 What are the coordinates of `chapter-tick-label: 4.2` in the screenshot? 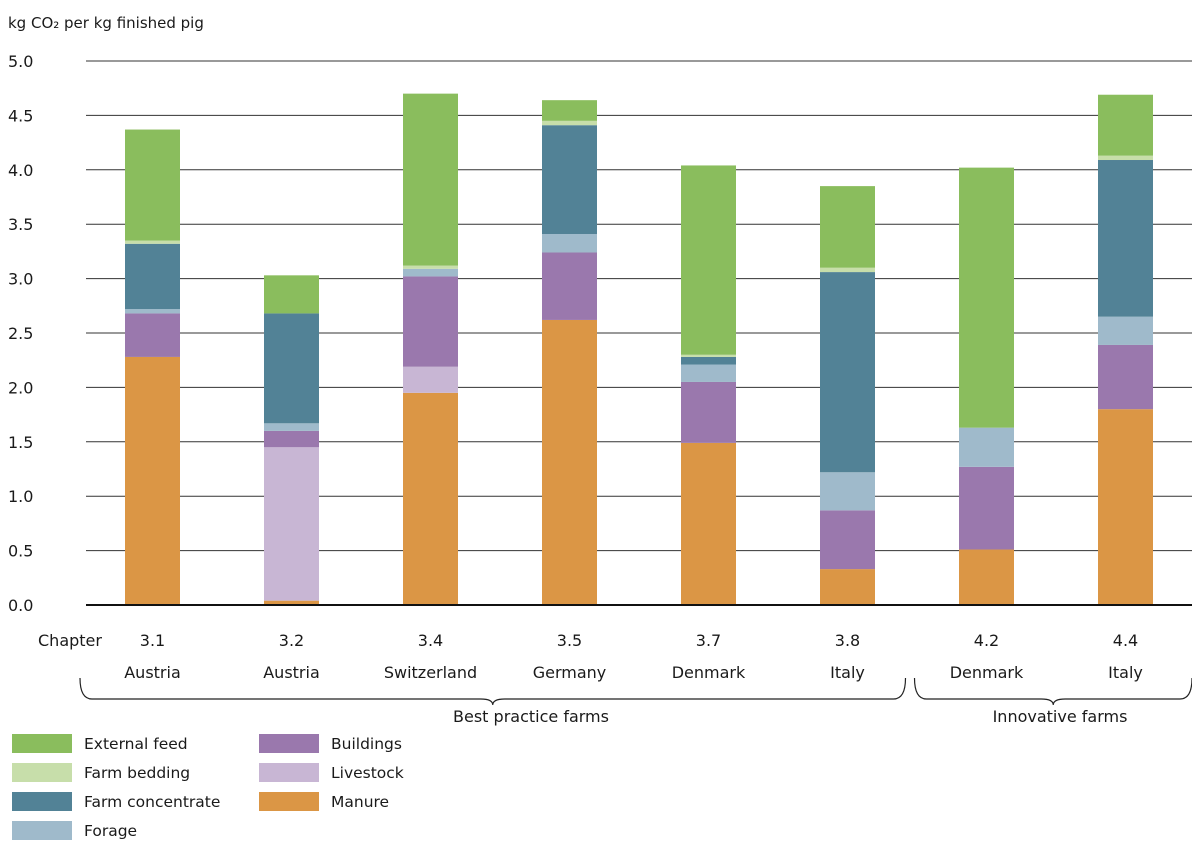 It's located at (986, 640).